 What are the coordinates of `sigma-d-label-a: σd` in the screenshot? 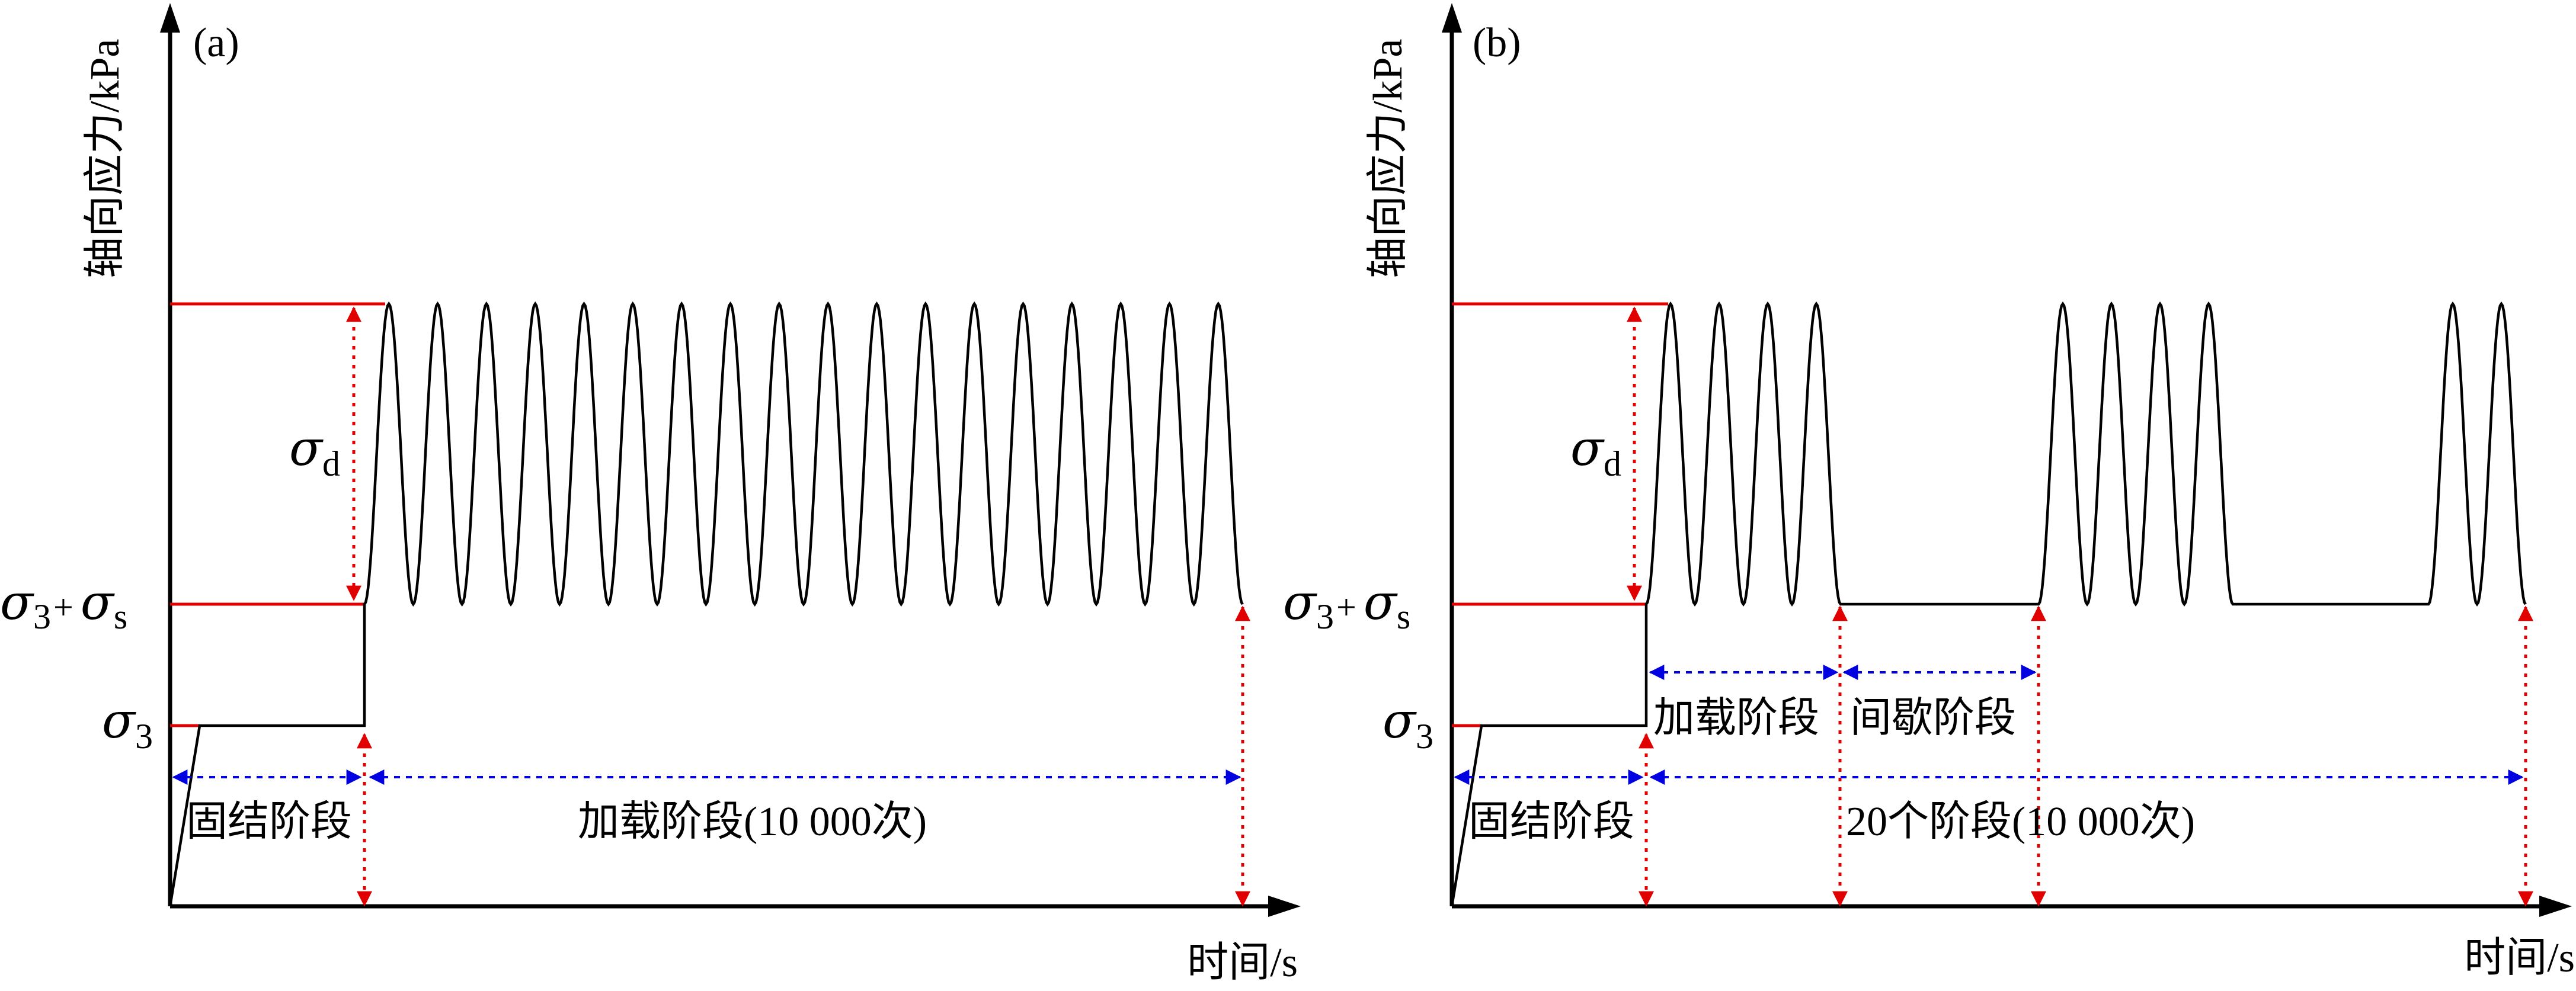 It's located at (314, 452).